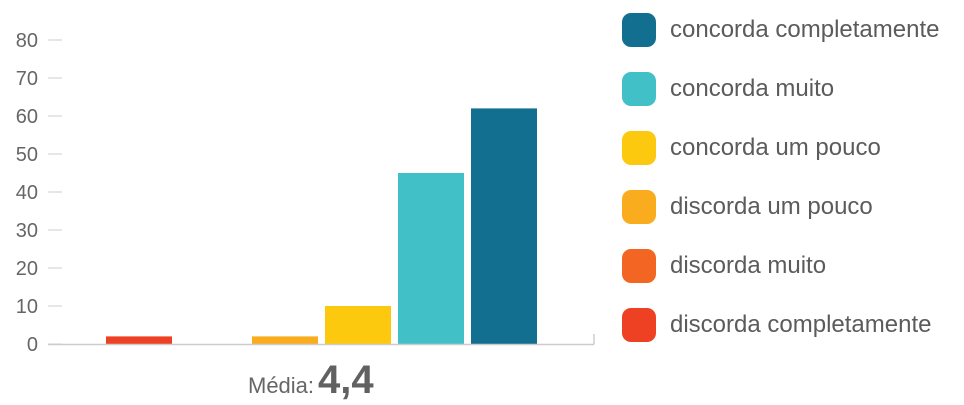 This screenshot has width=964, height=405. What do you see at coordinates (27, 269) in the screenshot?
I see `y-tick-label: 20` at bounding box center [27, 269].